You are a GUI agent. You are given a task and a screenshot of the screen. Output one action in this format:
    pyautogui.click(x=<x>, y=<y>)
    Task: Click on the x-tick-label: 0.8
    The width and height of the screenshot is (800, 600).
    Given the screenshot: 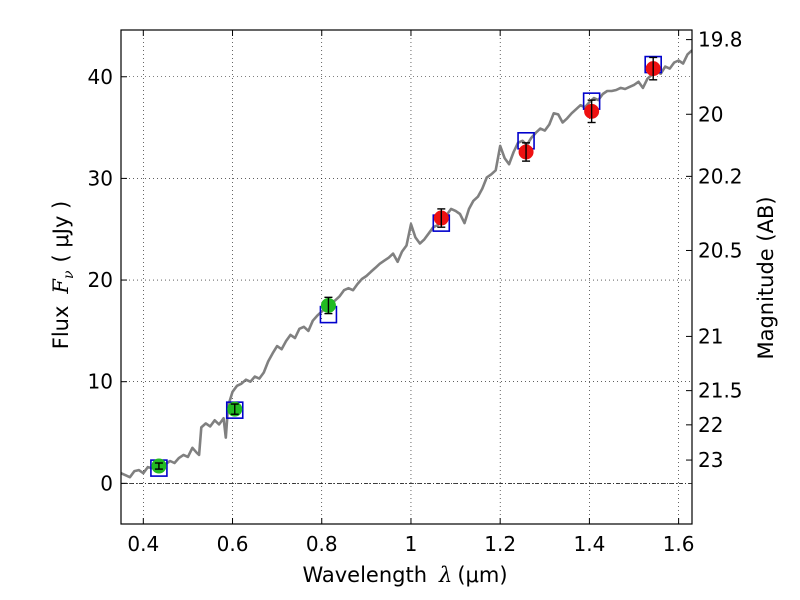 What is the action you would take?
    pyautogui.click(x=322, y=544)
    